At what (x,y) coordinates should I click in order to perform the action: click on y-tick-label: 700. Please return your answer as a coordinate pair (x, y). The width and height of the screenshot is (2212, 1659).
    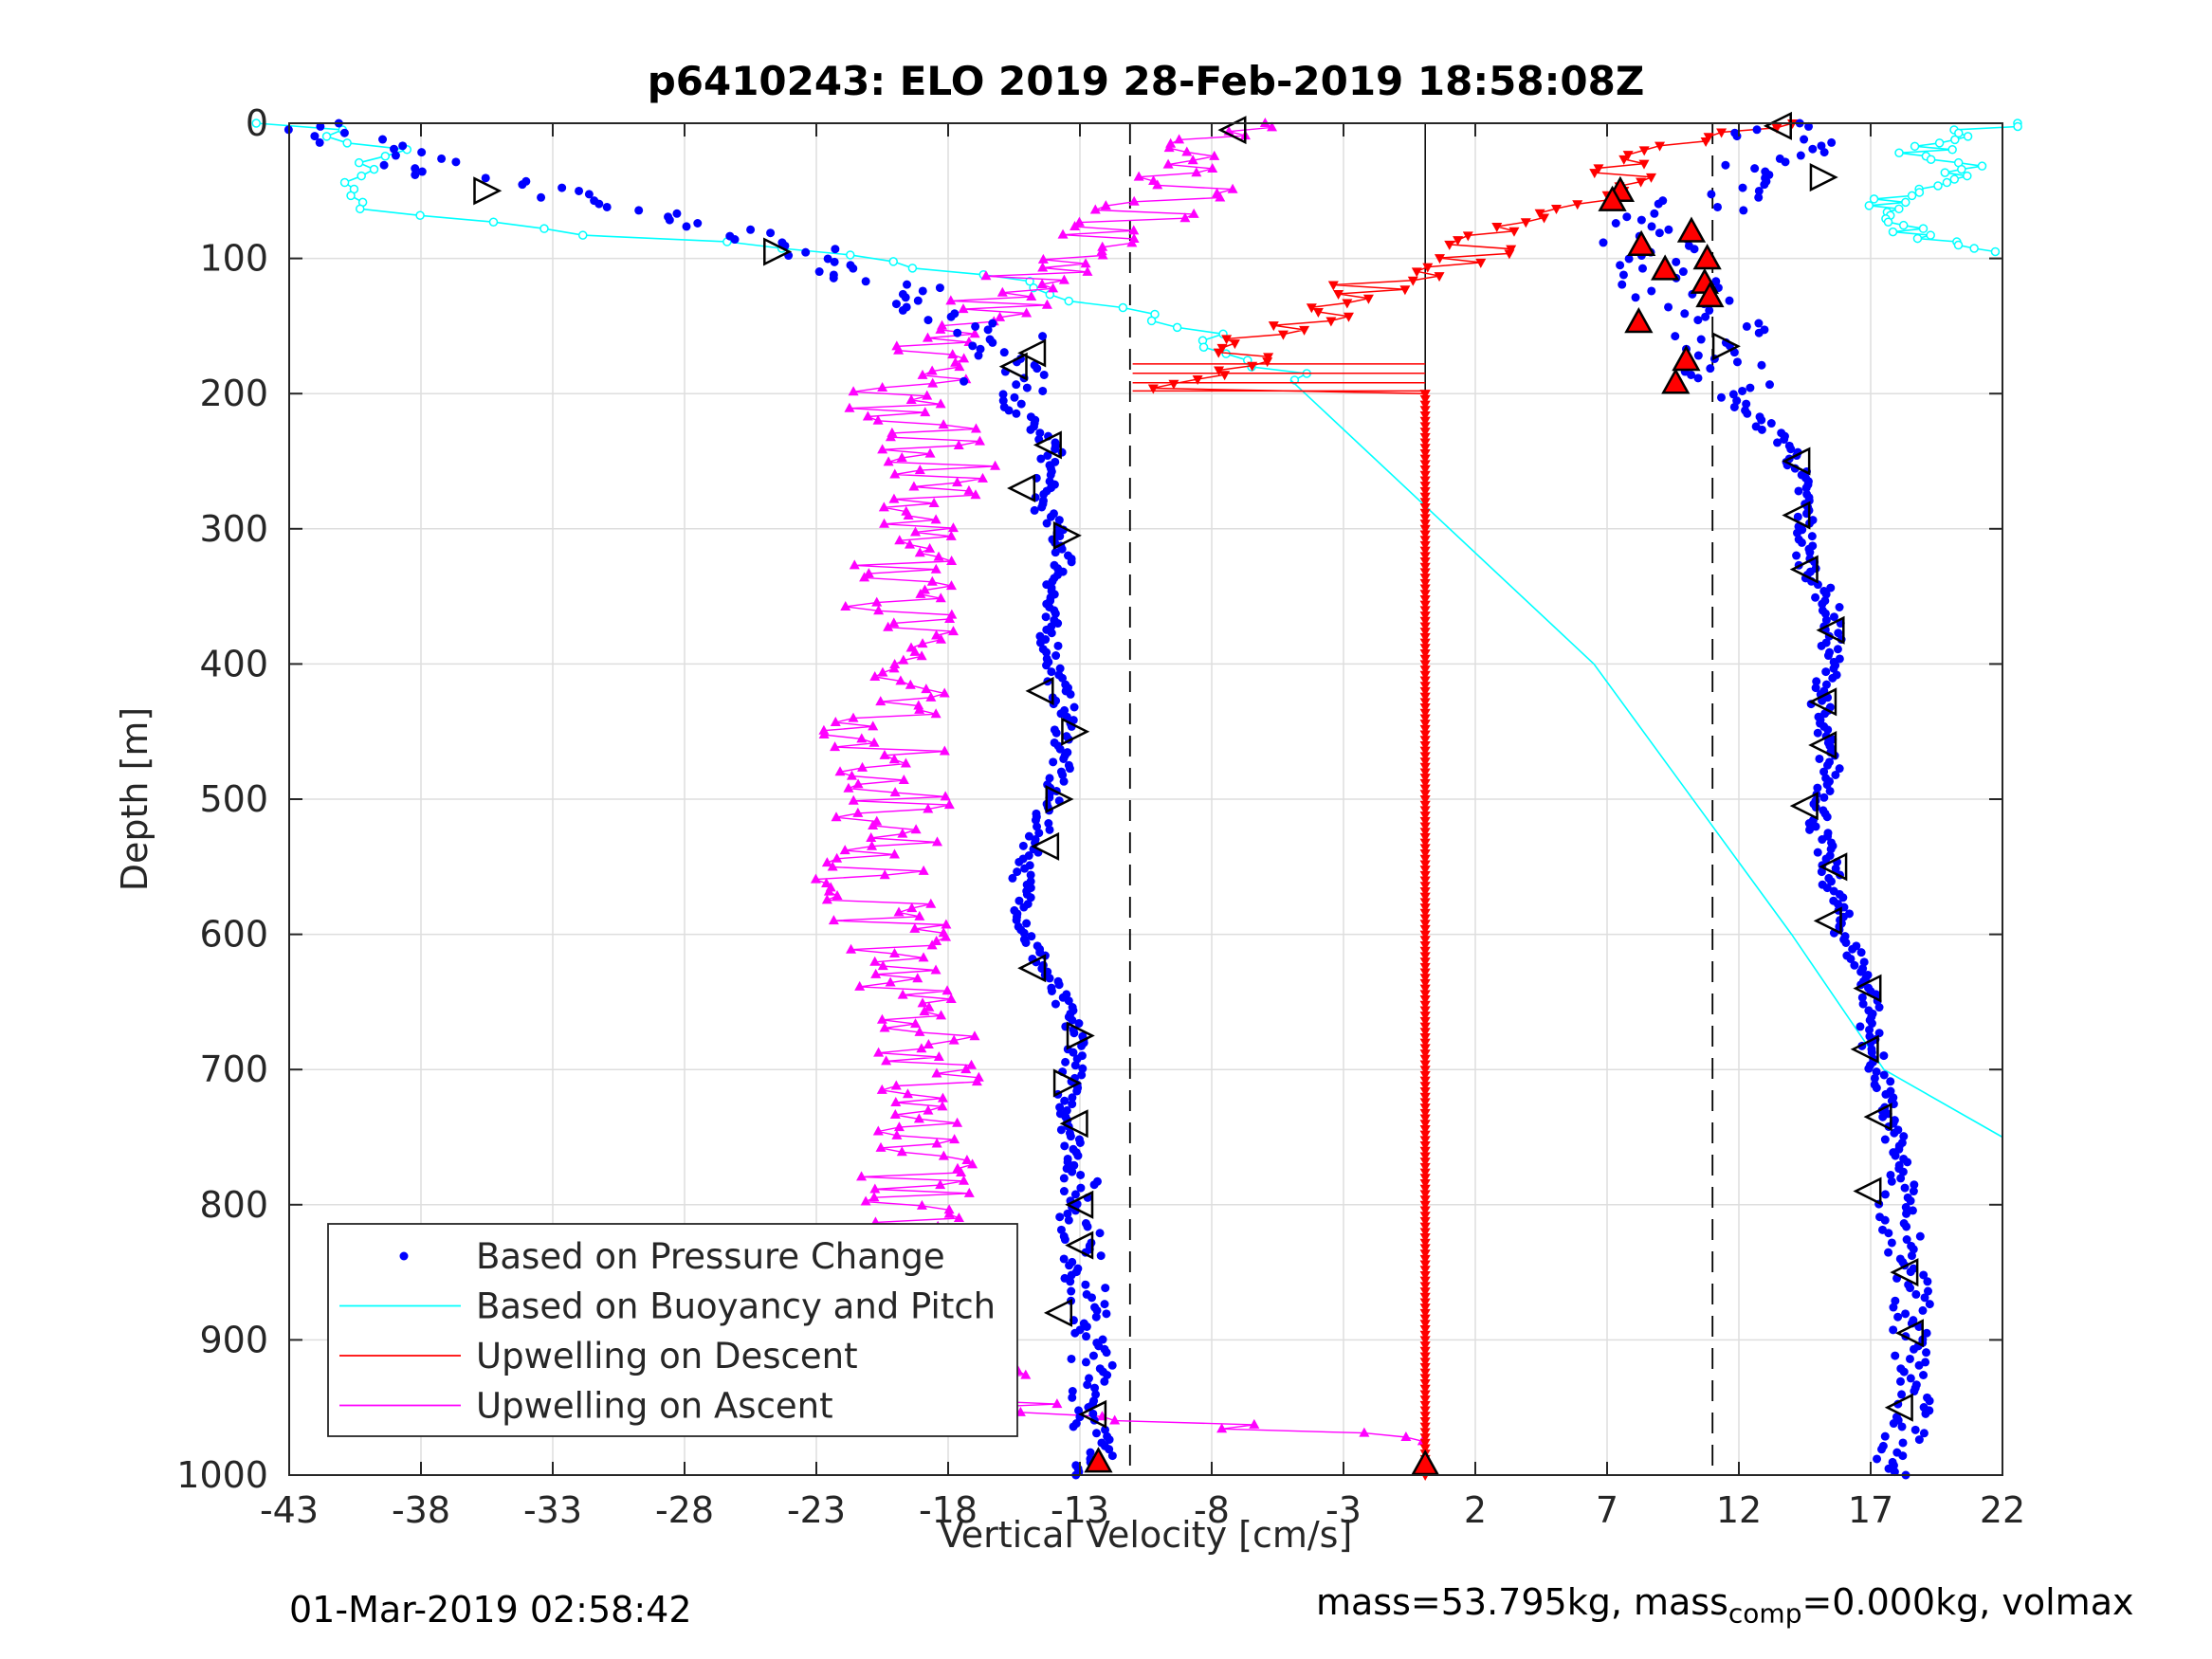
    Looking at the image, I should click on (233, 1069).